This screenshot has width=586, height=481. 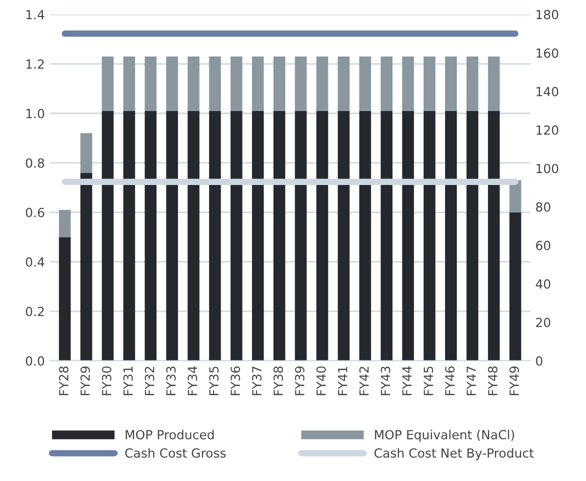 I want to click on y-tick-label: 0.2, so click(x=35, y=311).